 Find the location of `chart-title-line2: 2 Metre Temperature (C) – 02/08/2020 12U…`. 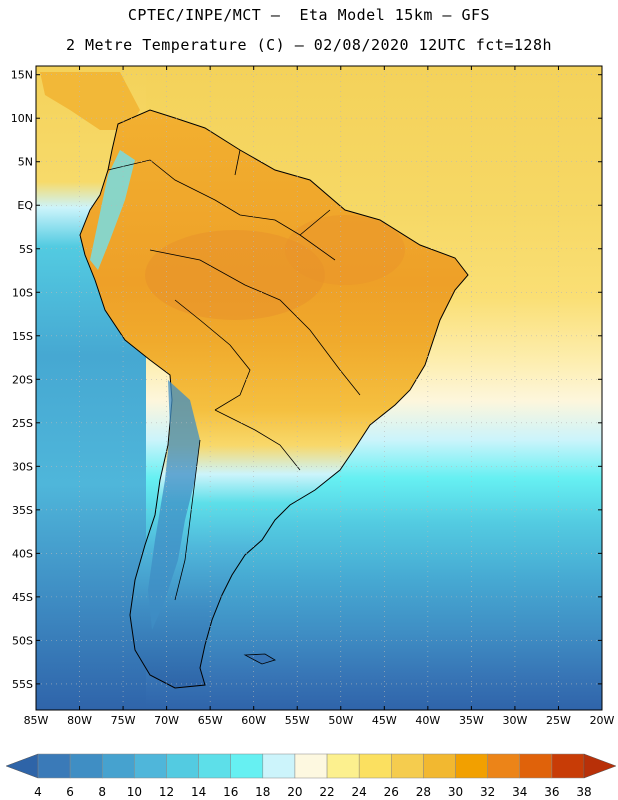

chart-title-line2: 2 Metre Temperature (C) – 02/08/2020 12U… is located at coordinates (309, 45).